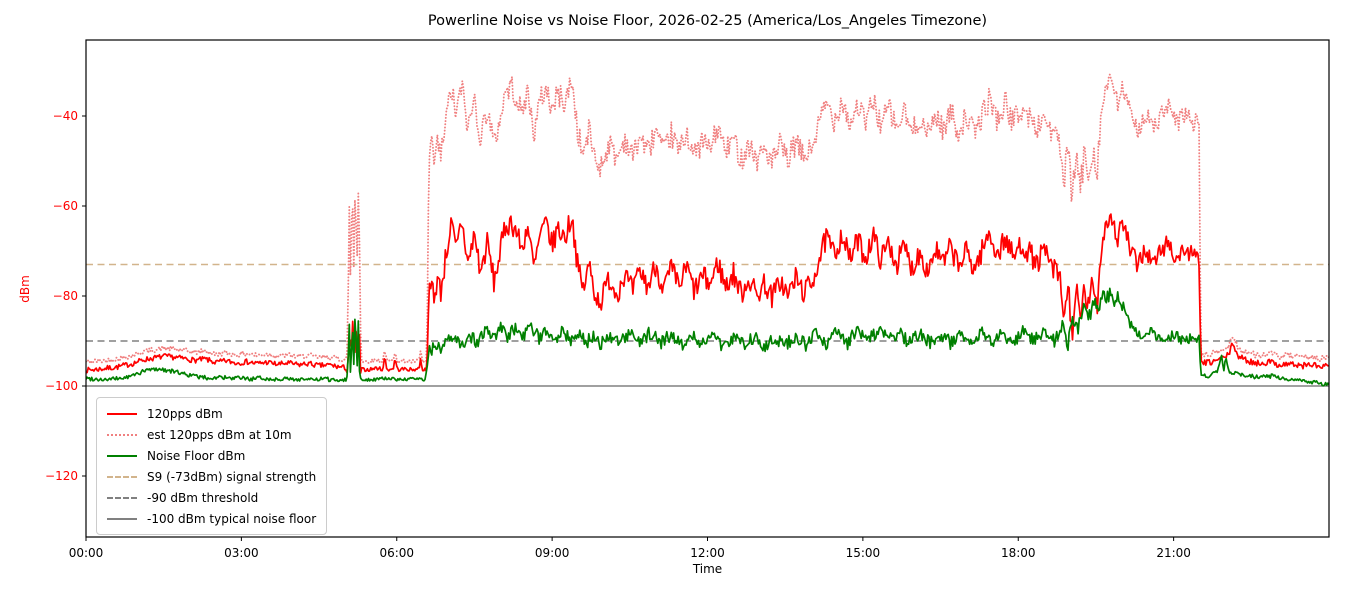 This screenshot has width=1347, height=598. What do you see at coordinates (61, 476) in the screenshot?
I see `svg-text: −120` at bounding box center [61, 476].